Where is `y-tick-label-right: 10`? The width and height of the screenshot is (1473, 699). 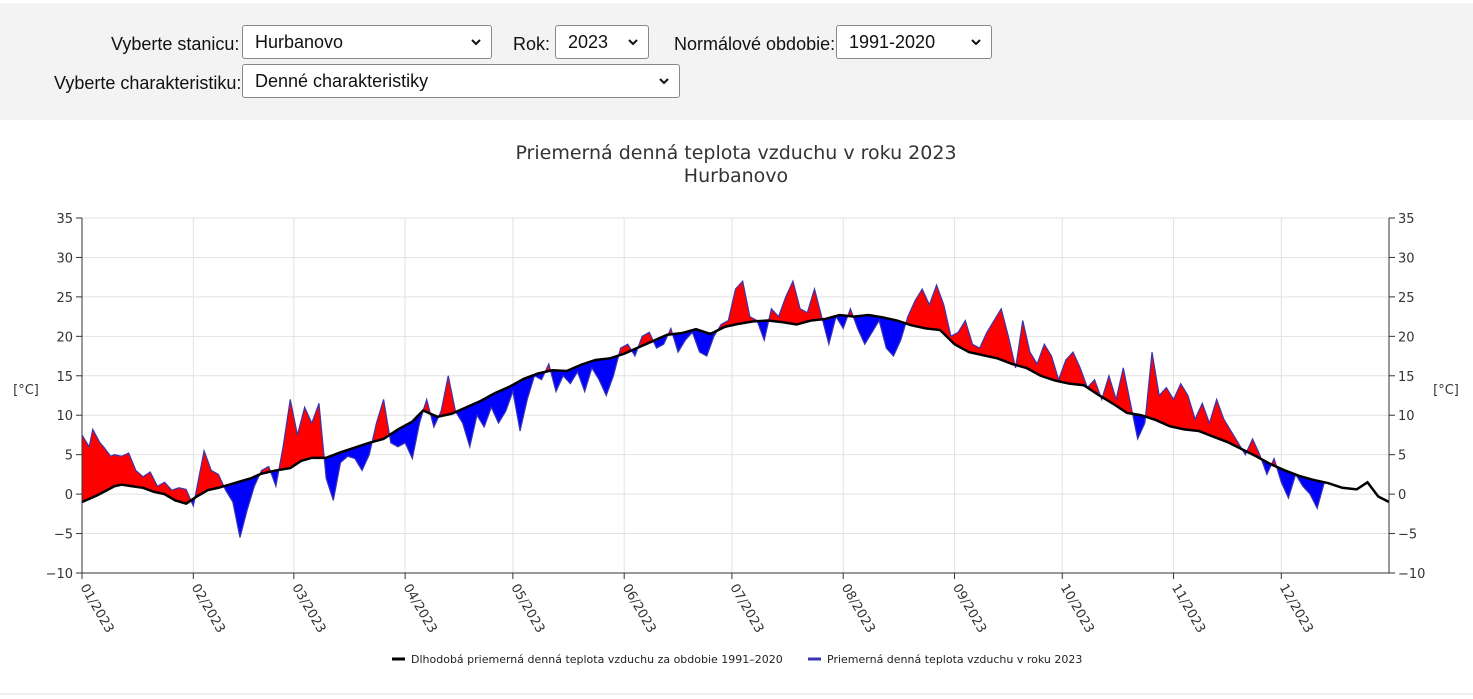
y-tick-label-right: 10 is located at coordinates (1406, 416).